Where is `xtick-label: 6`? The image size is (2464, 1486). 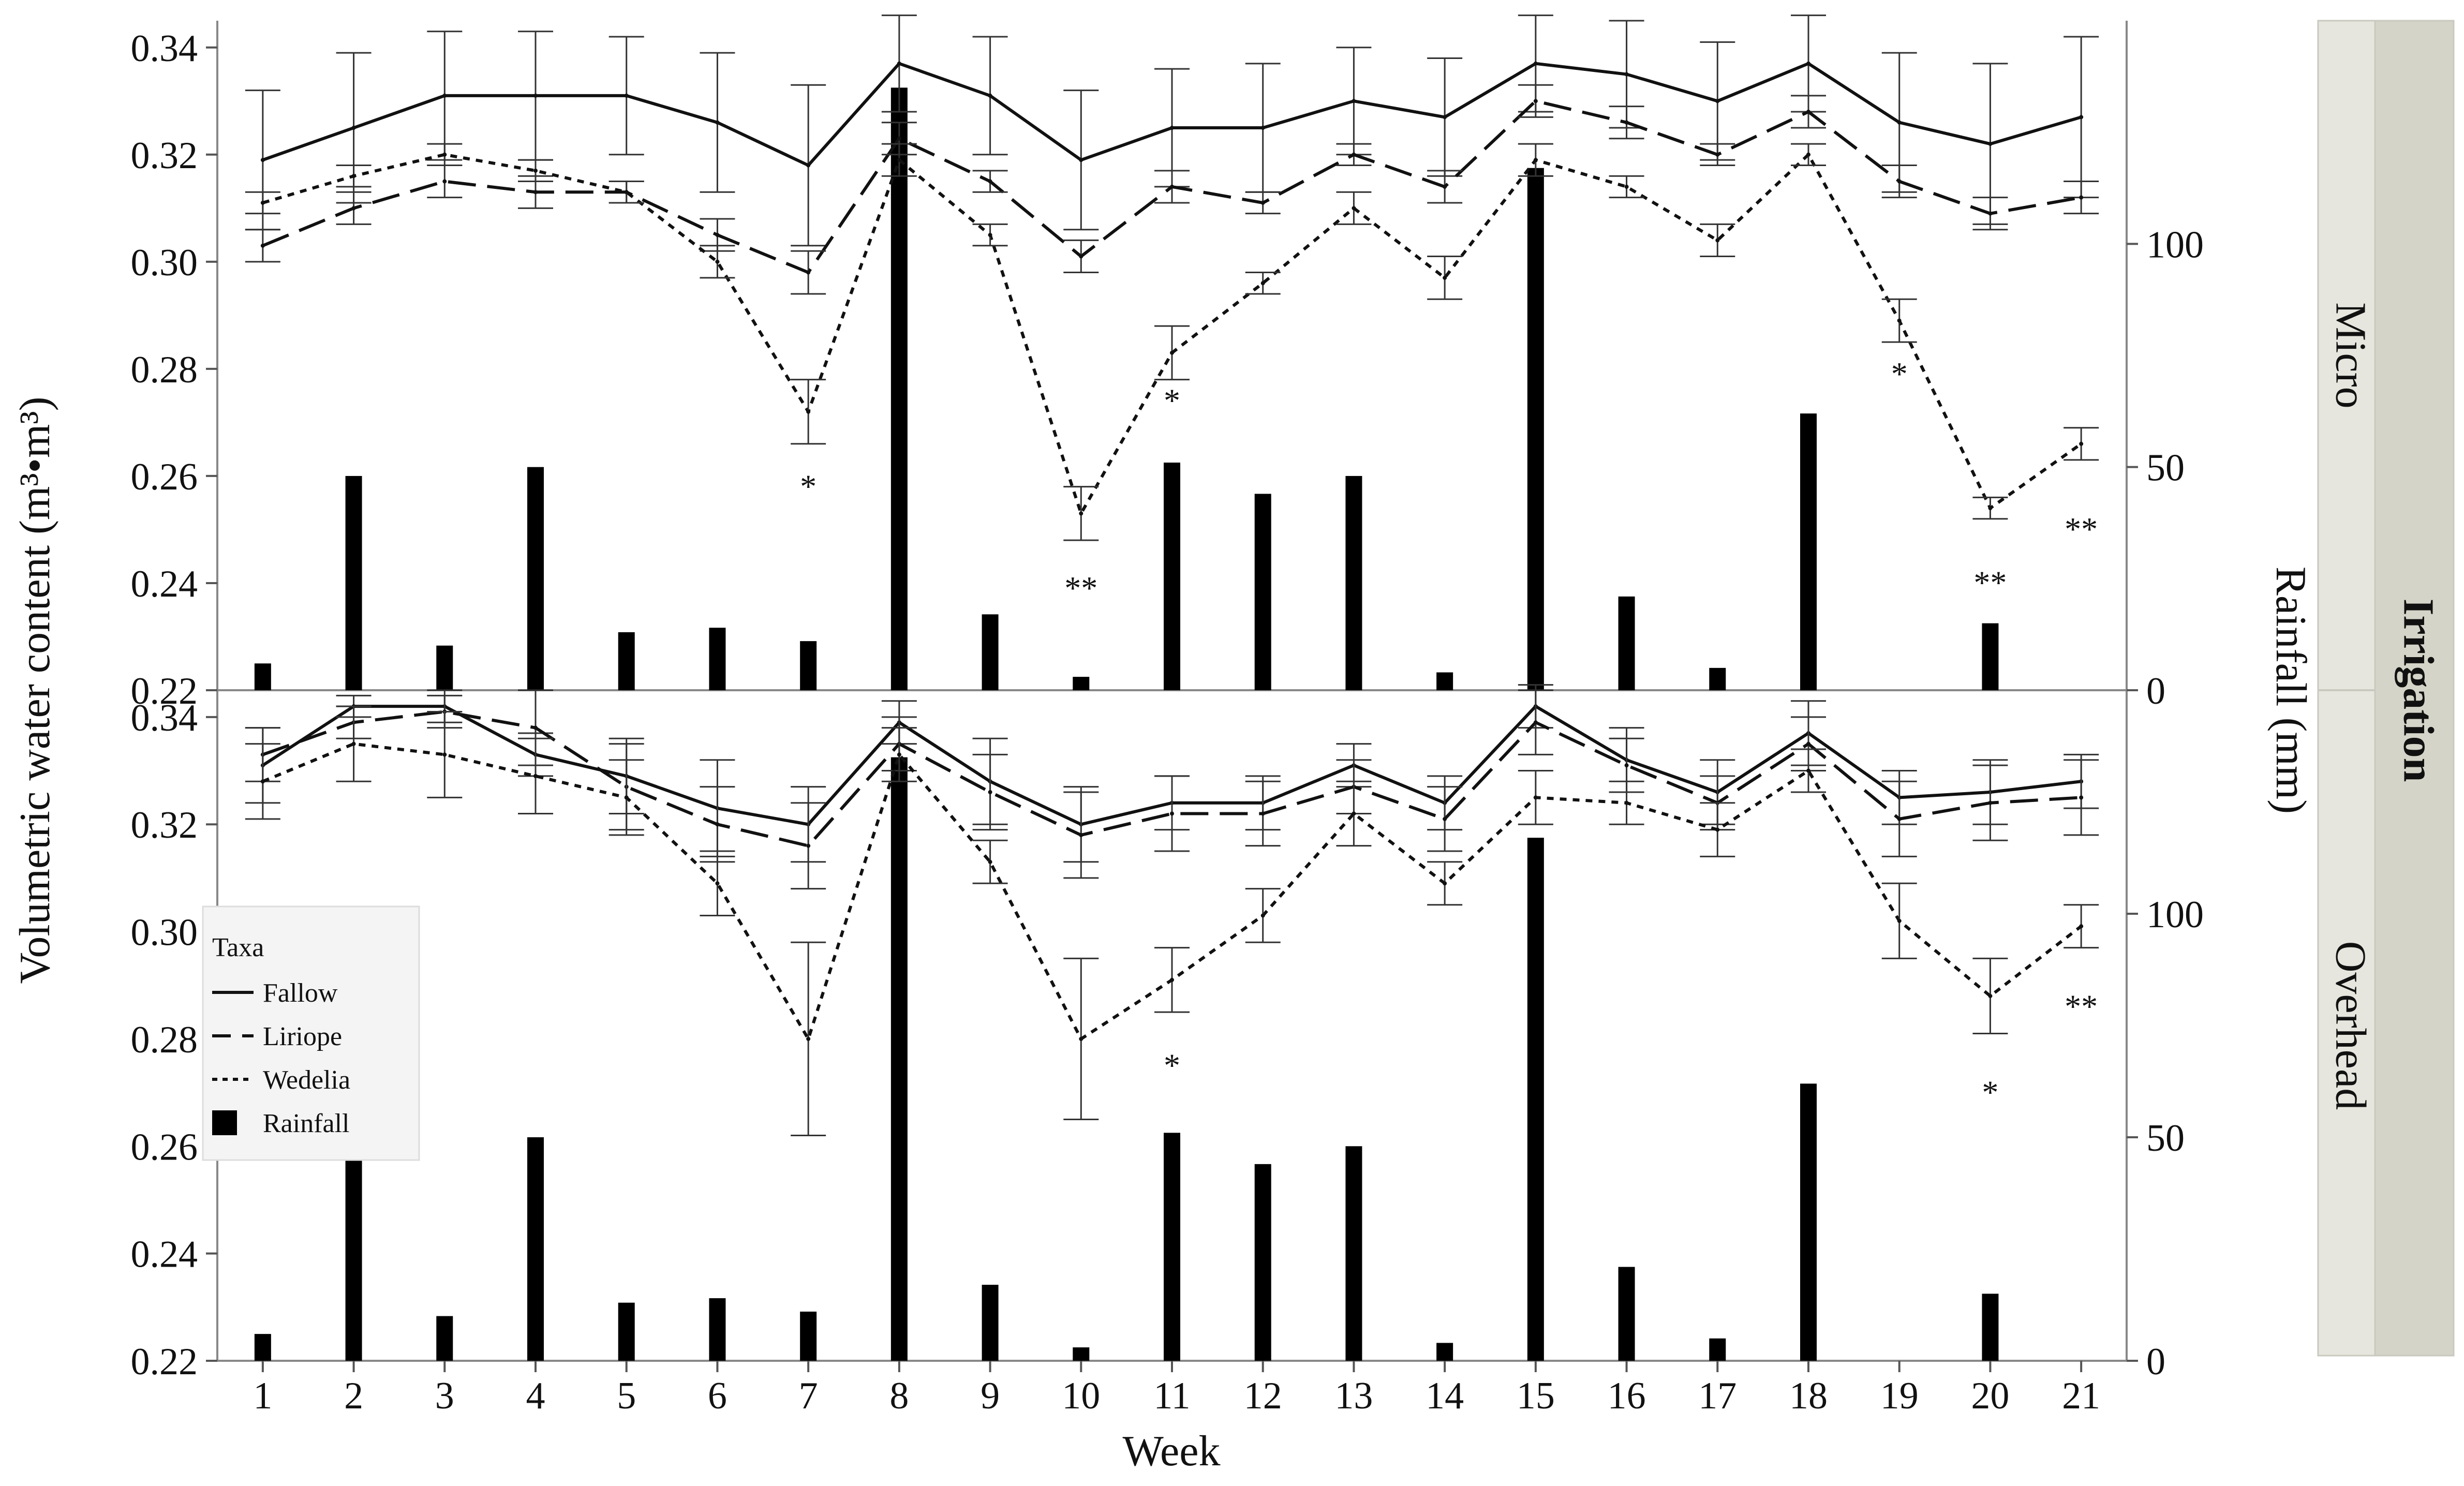
xtick-label: 6 is located at coordinates (717, 1396).